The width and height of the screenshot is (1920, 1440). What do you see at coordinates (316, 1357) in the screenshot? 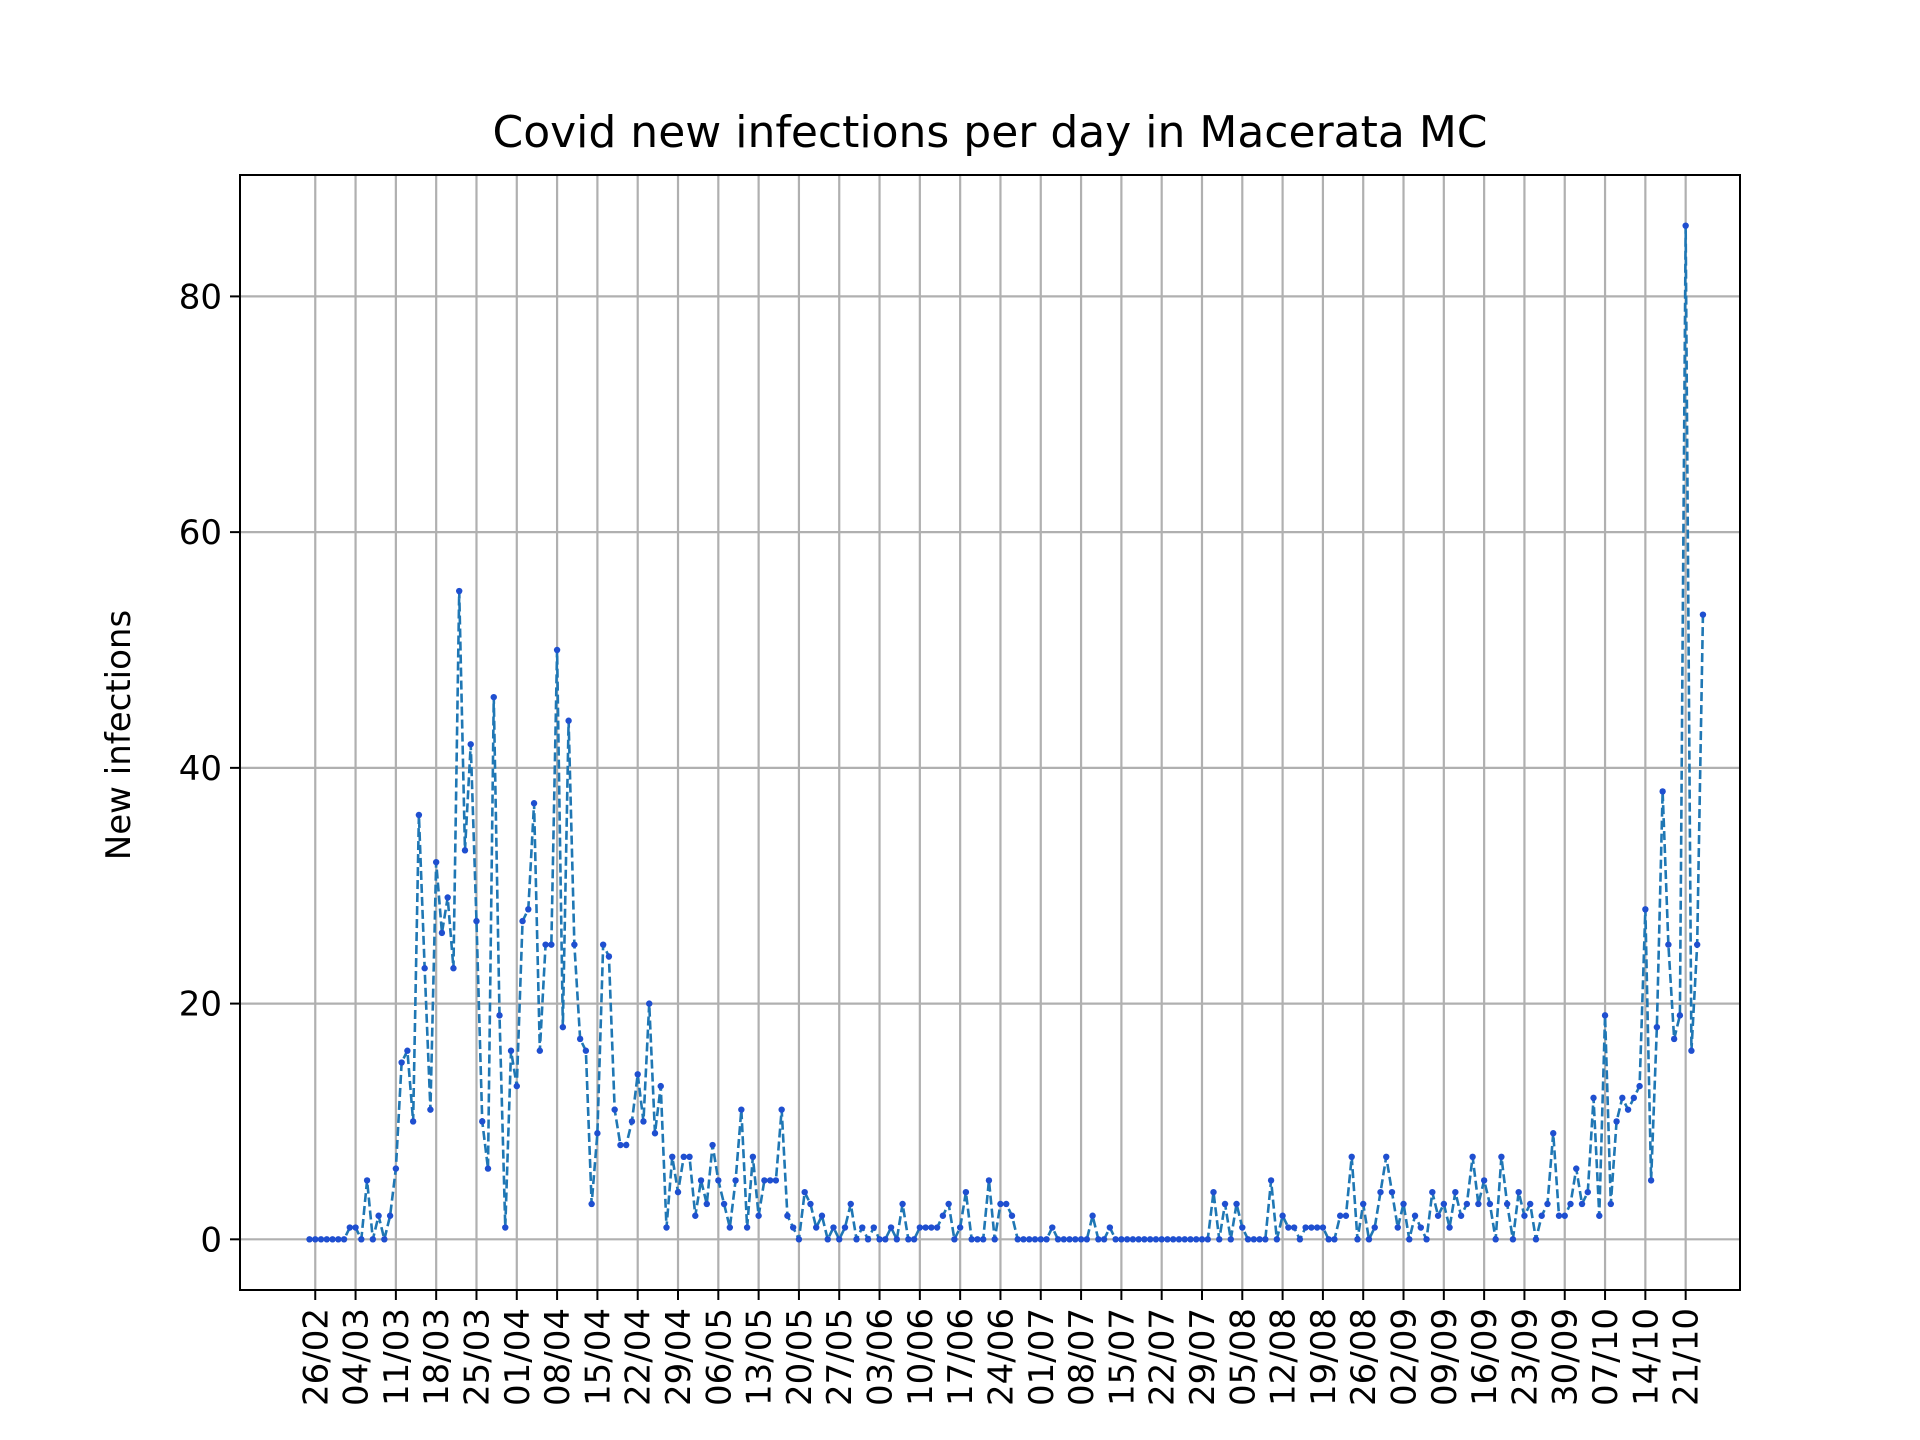
I see `x-tick-label: 26/02` at bounding box center [316, 1357].